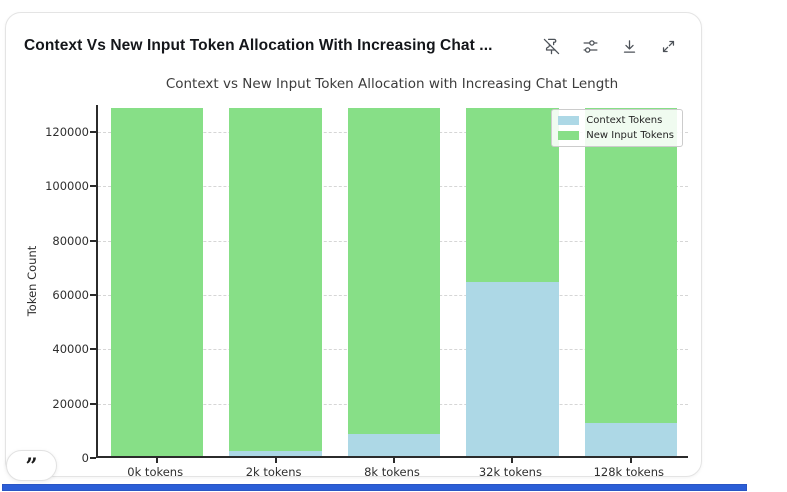 The image size is (787, 492). I want to click on y-axis: 0 20000 40000 60000 80000 100000 120000, so click(47, 285).